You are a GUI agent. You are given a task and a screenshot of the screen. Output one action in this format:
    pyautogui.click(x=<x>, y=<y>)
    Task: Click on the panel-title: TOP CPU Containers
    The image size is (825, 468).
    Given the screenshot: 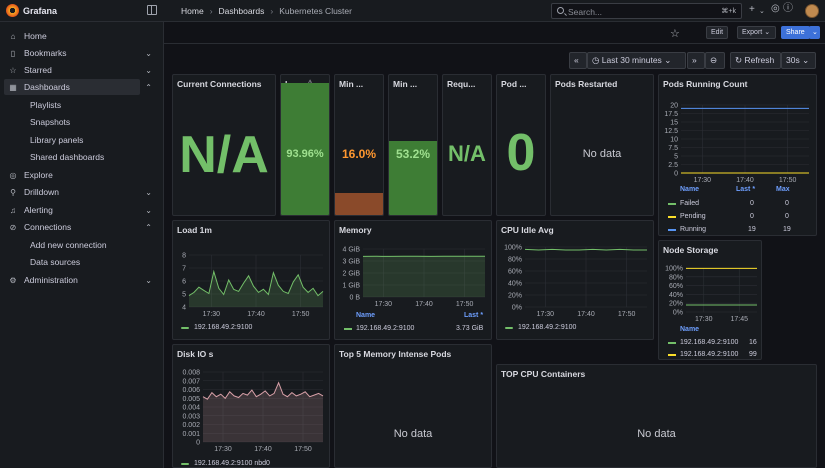 What is the action you would take?
    pyautogui.click(x=543, y=374)
    